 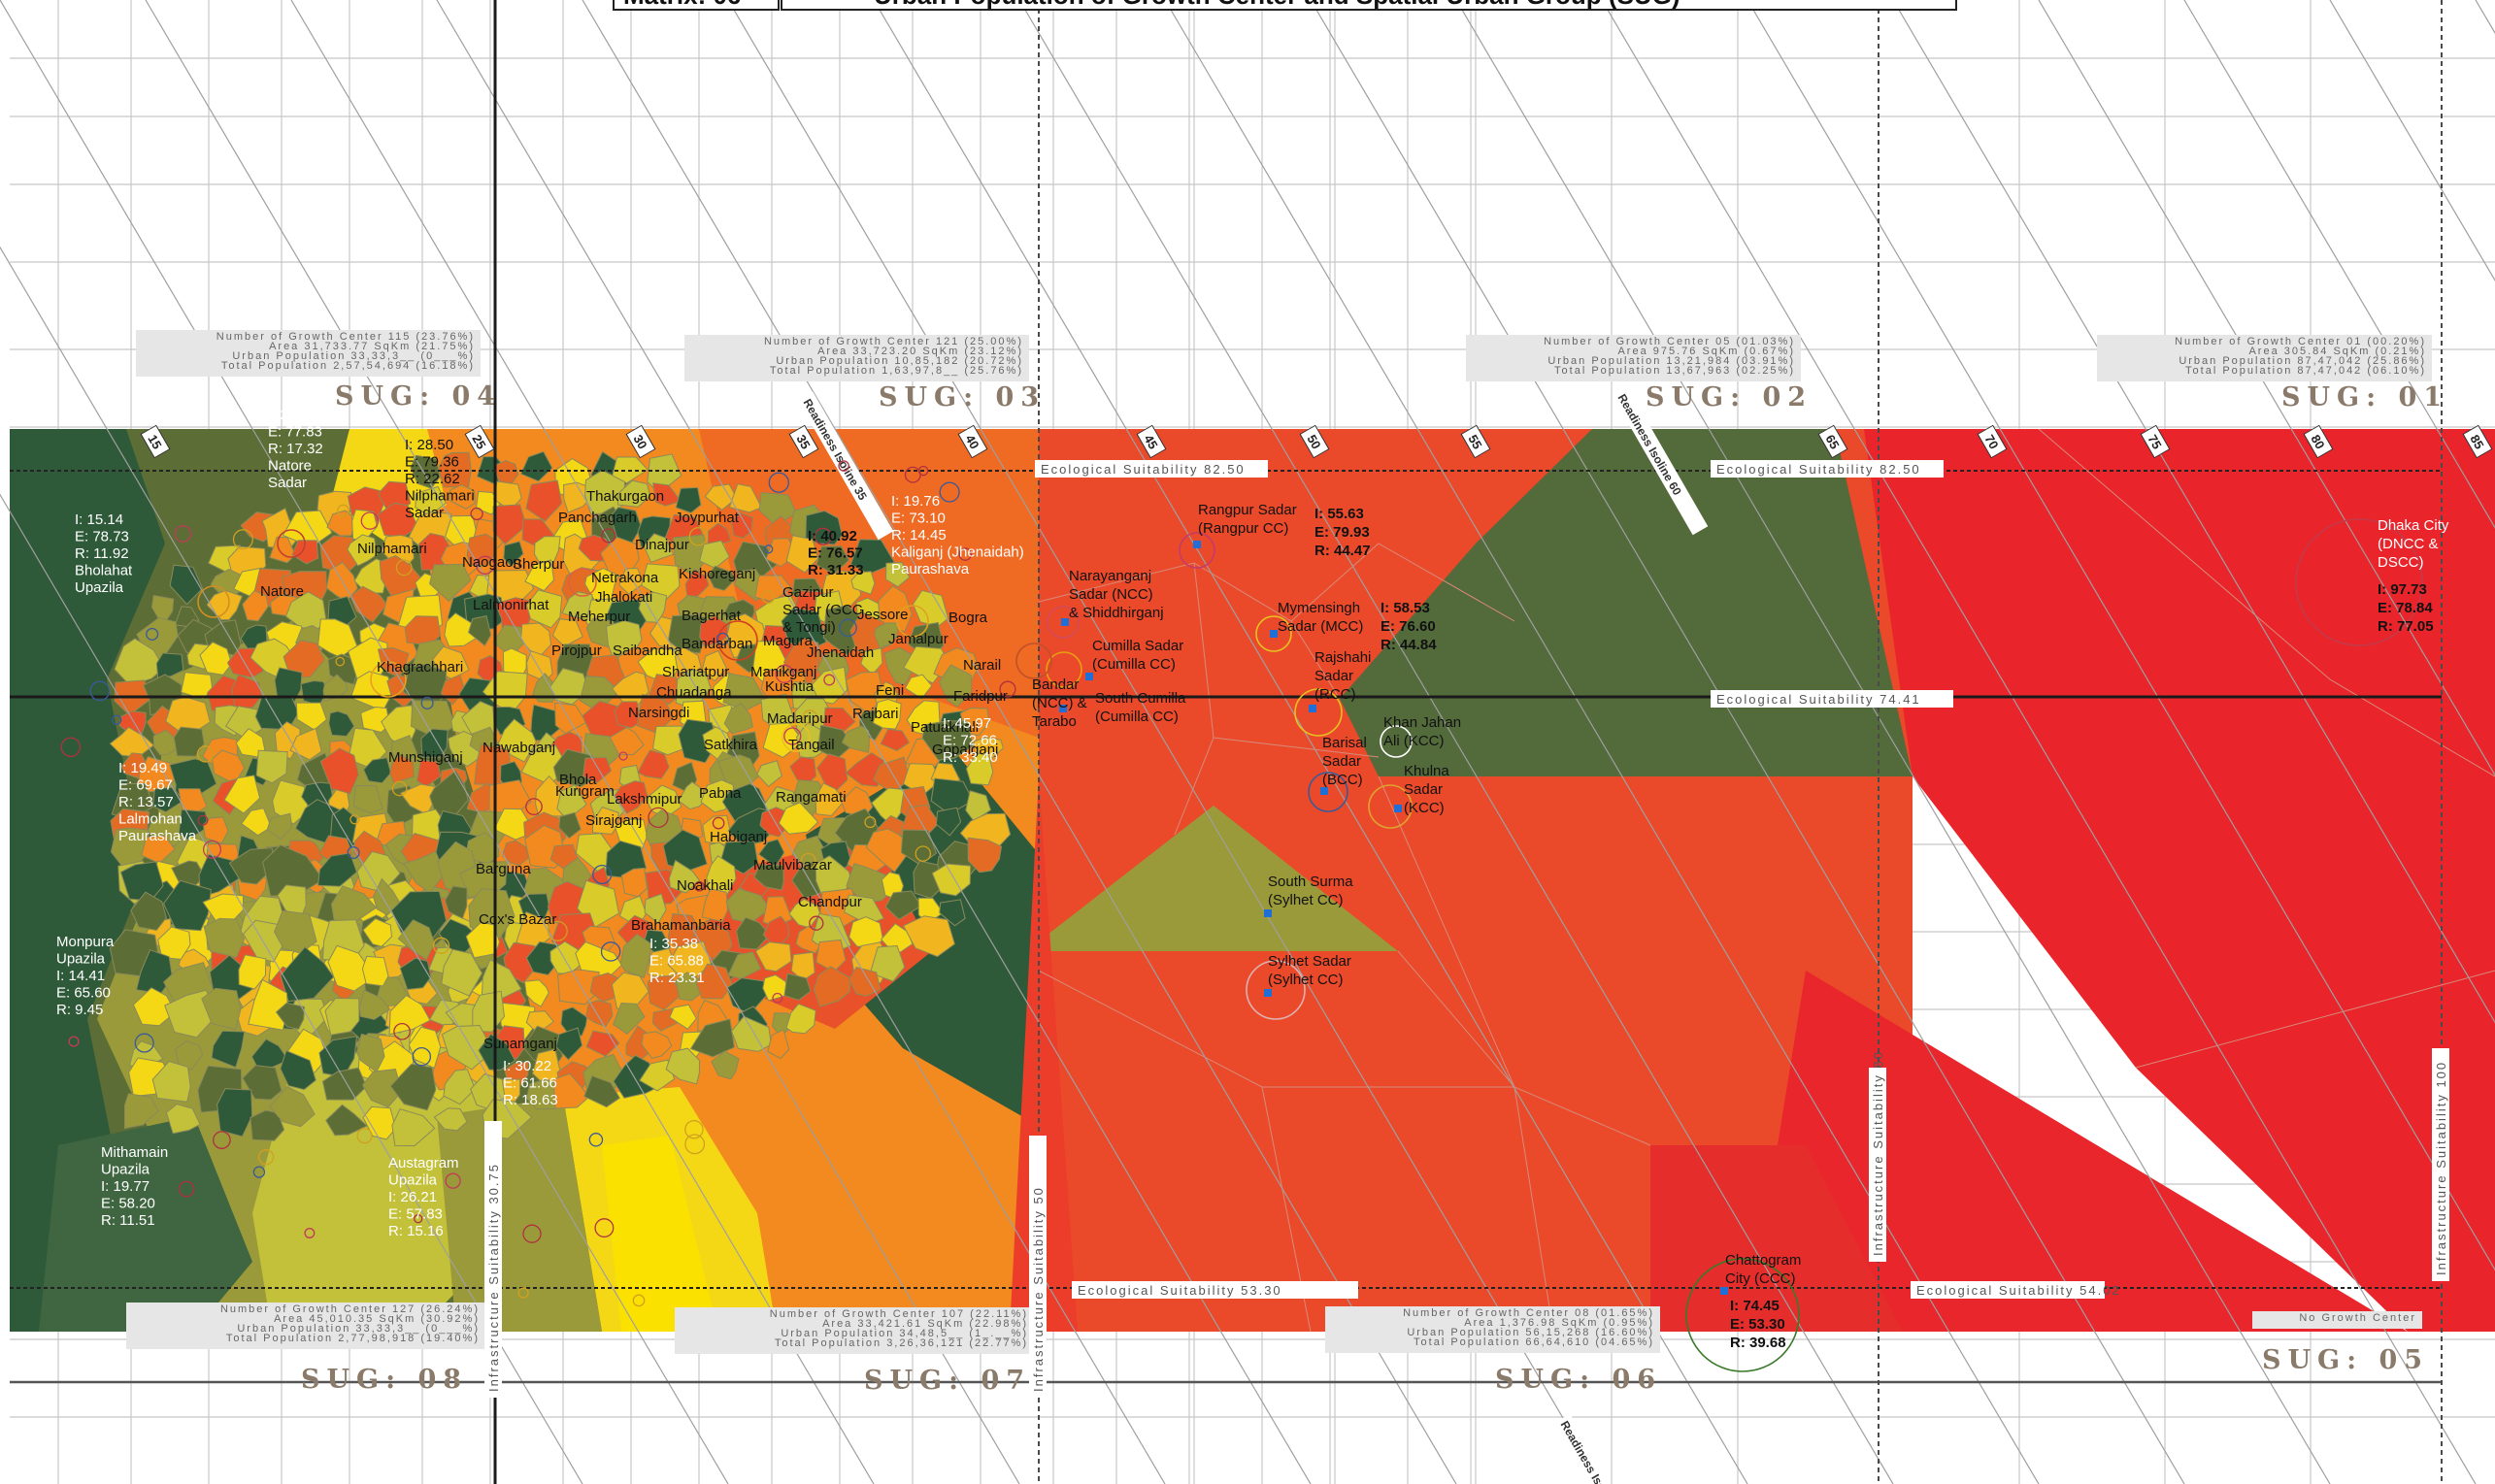 What do you see at coordinates (811, 745) in the screenshot?
I see `place-label: Tangail` at bounding box center [811, 745].